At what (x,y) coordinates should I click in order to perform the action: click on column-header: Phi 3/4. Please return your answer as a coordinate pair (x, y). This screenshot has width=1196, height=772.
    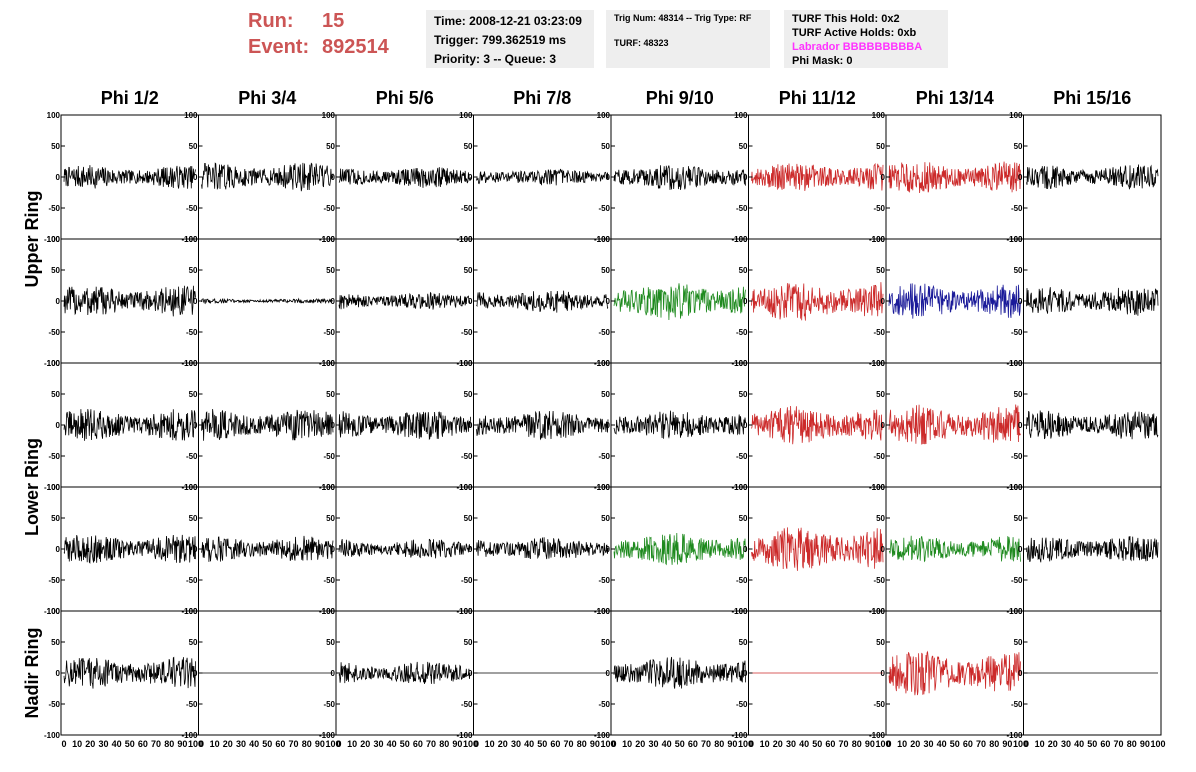
    Looking at the image, I should click on (267, 98).